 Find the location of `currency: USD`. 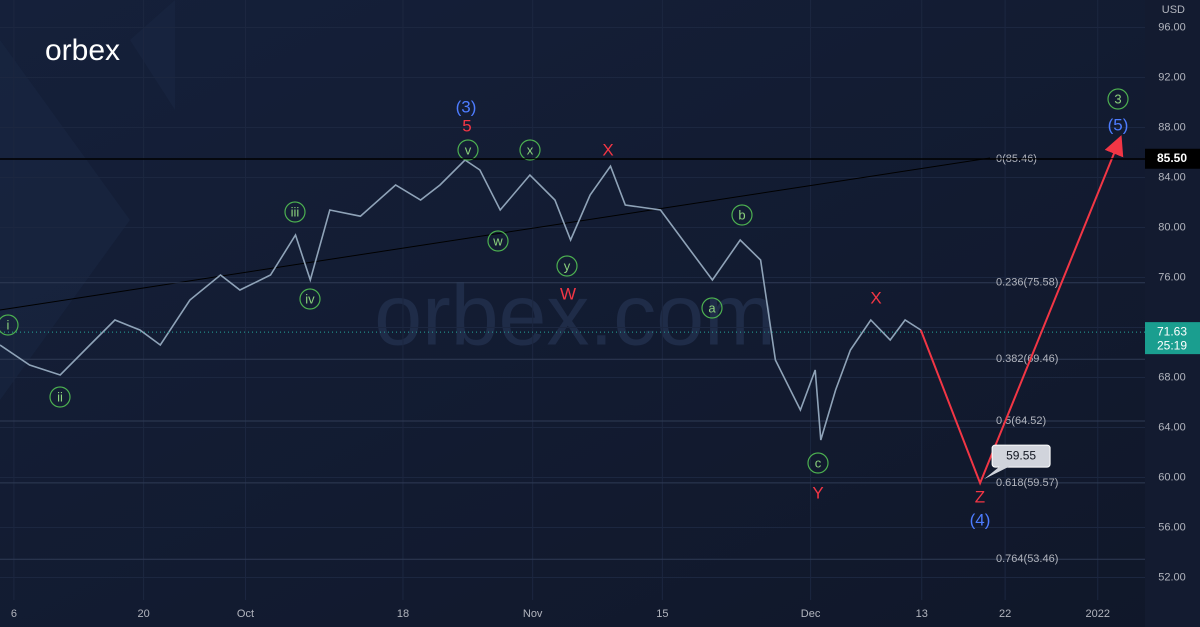

currency: USD is located at coordinates (1173, 10).